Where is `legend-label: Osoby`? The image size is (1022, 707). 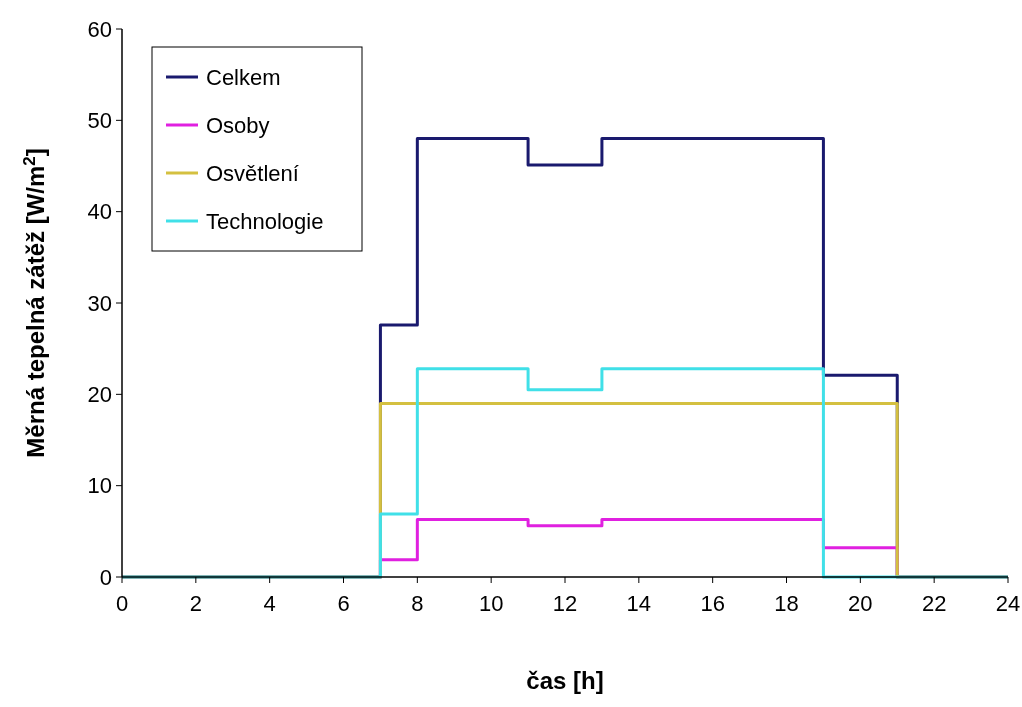 legend-label: Osoby is located at coordinates (238, 125).